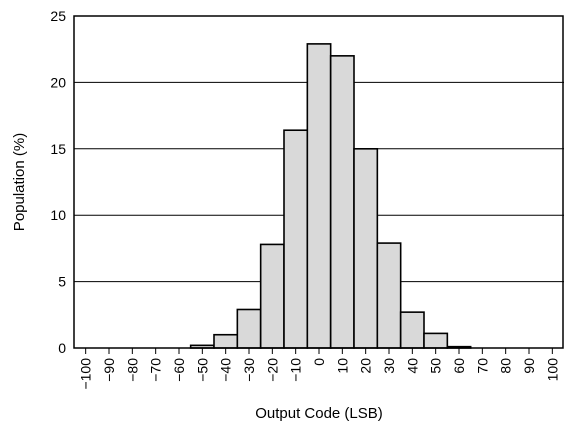 The image size is (564, 424). I want to click on x-tick-label: −40, so click(226, 370).